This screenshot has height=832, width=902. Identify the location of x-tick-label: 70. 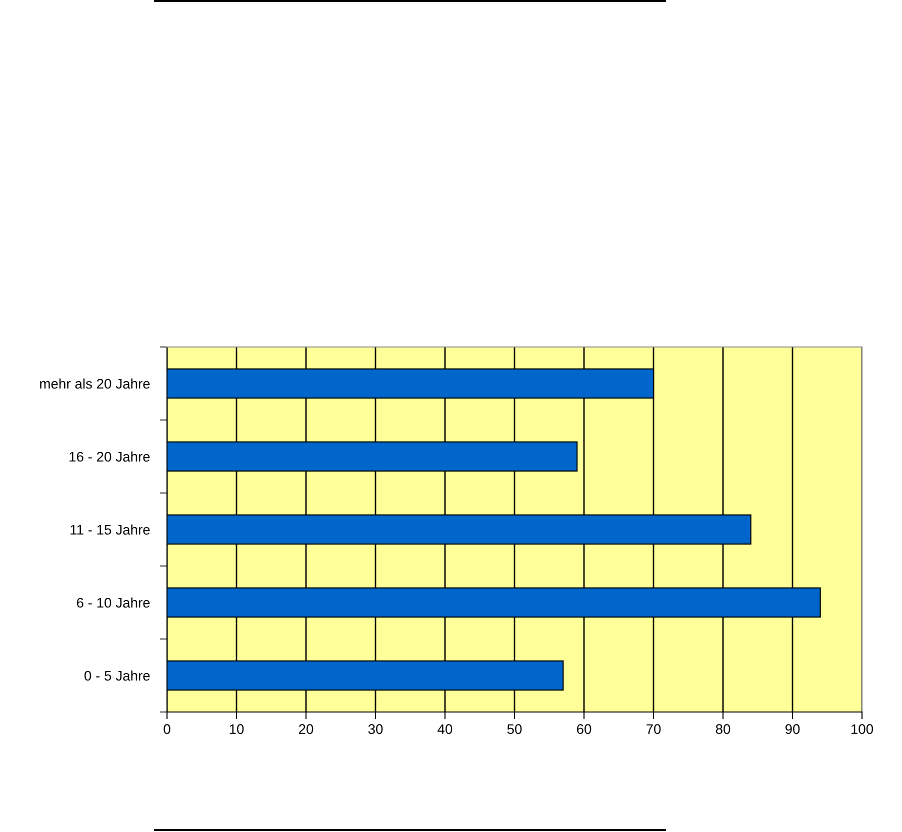
(653, 729).